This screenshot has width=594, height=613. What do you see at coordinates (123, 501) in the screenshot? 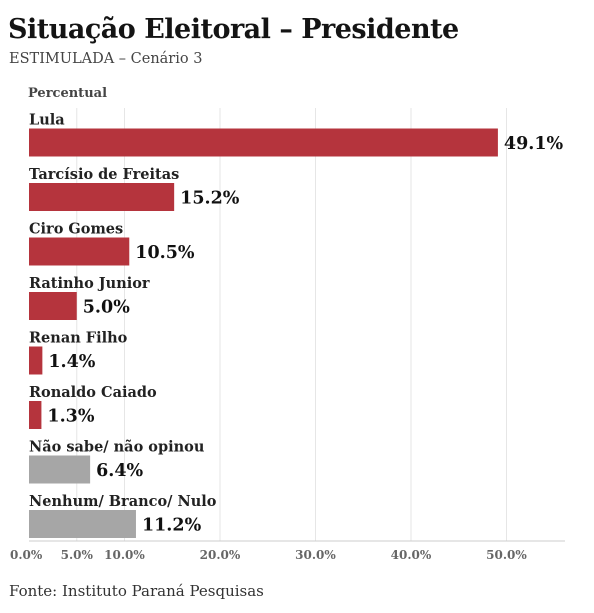
I see `category-label: Nenhum/ Branco/ Nulo` at bounding box center [123, 501].